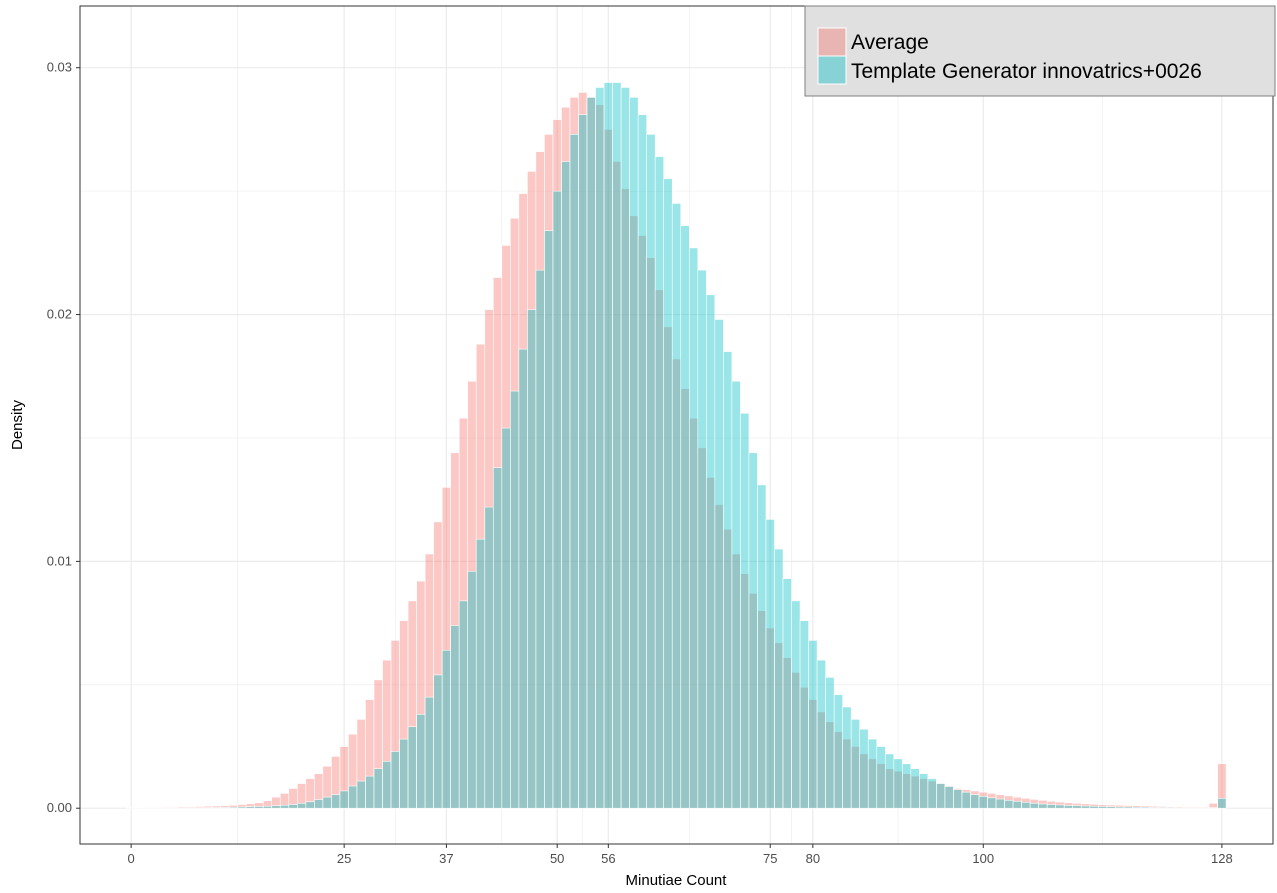  I want to click on y-axis: 0.00 0.01 0.02 0.03, so click(63, 437).